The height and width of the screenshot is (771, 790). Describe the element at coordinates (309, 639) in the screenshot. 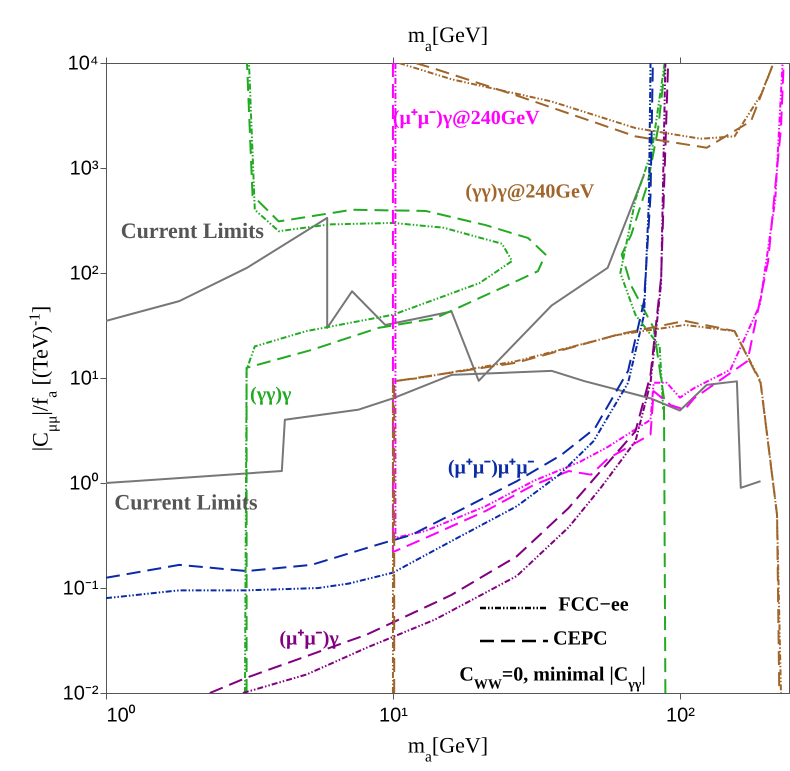

I see `annotation: (μ⁺μ⁻)γ` at that location.